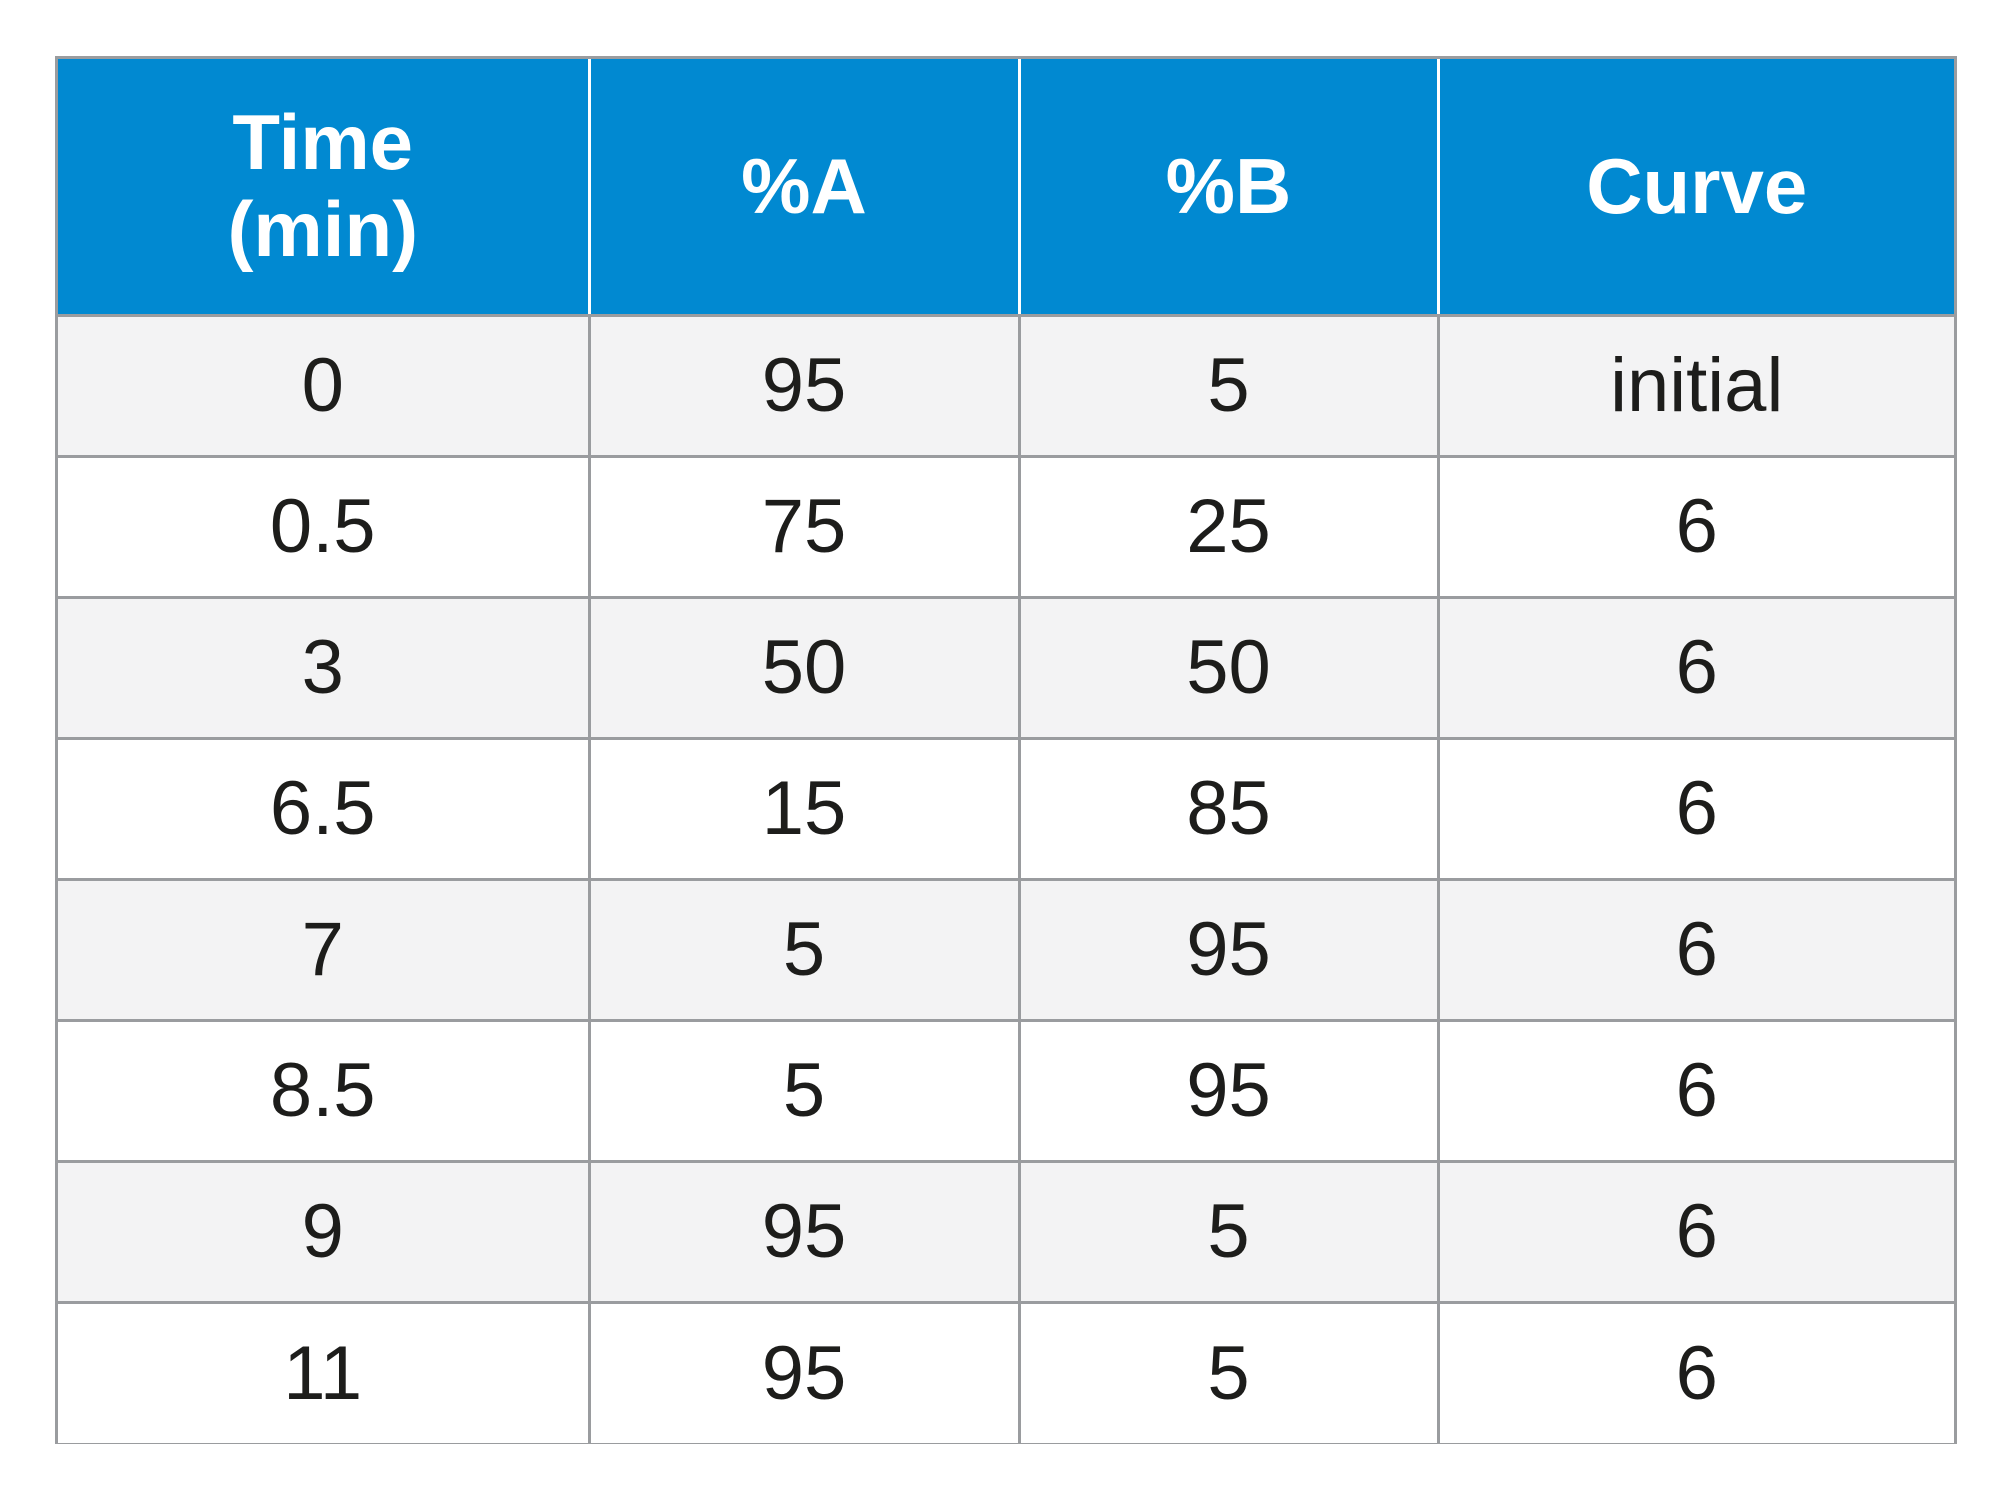  What do you see at coordinates (805, 668) in the screenshot?
I see `cell-percent-a: 50` at bounding box center [805, 668].